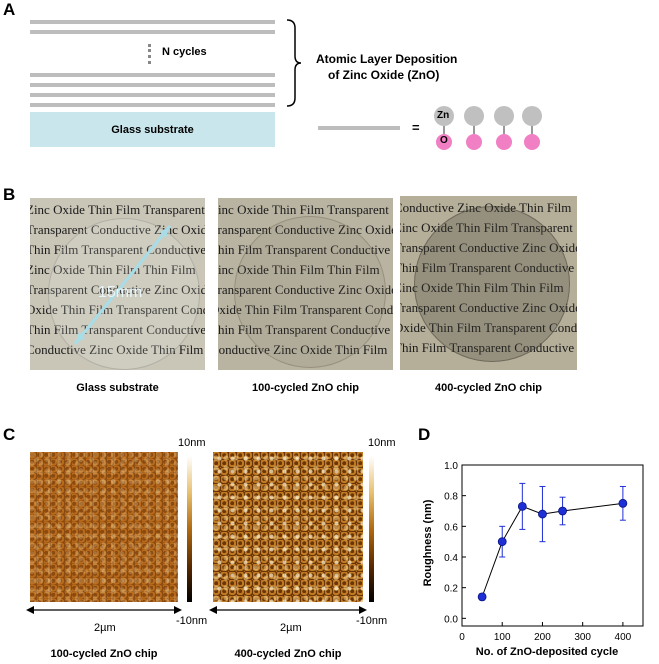 The width and height of the screenshot is (659, 664). What do you see at coordinates (451, 527) in the screenshot?
I see `y-tick-label: 0.6` at bounding box center [451, 527].